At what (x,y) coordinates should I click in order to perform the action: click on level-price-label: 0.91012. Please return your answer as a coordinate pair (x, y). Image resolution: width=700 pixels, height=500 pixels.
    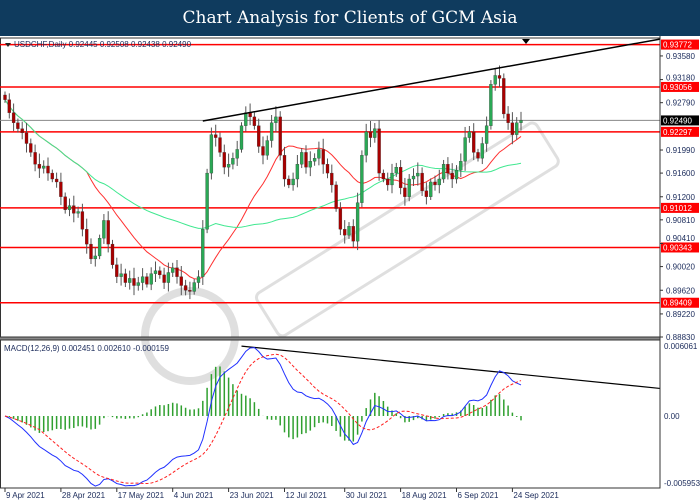
    Looking at the image, I should click on (677, 208).